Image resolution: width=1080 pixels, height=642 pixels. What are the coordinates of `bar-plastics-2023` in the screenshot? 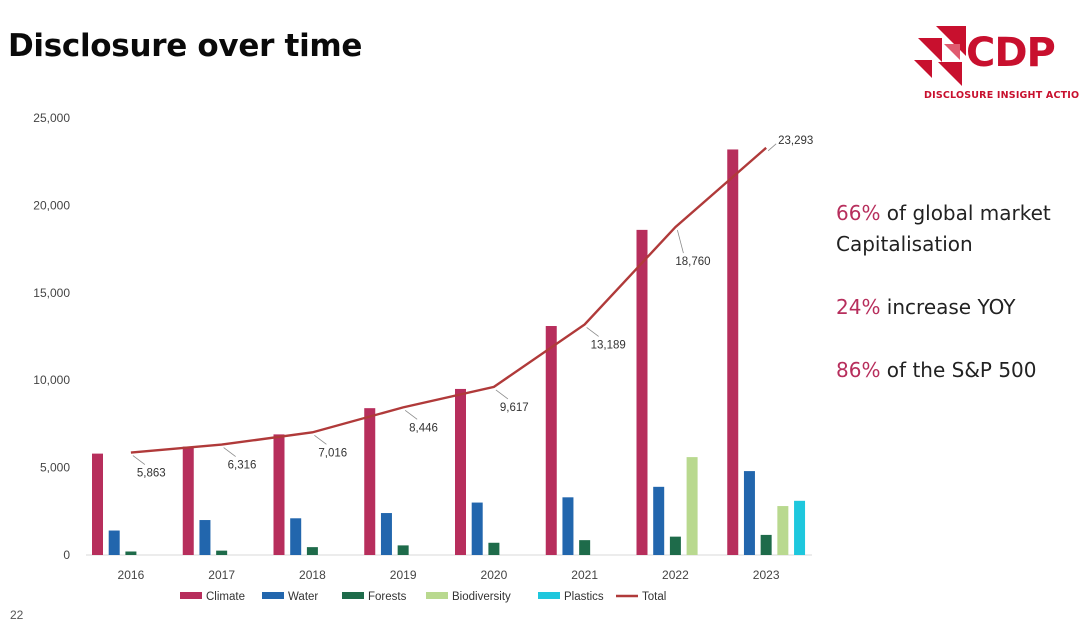 It's located at (800, 527).